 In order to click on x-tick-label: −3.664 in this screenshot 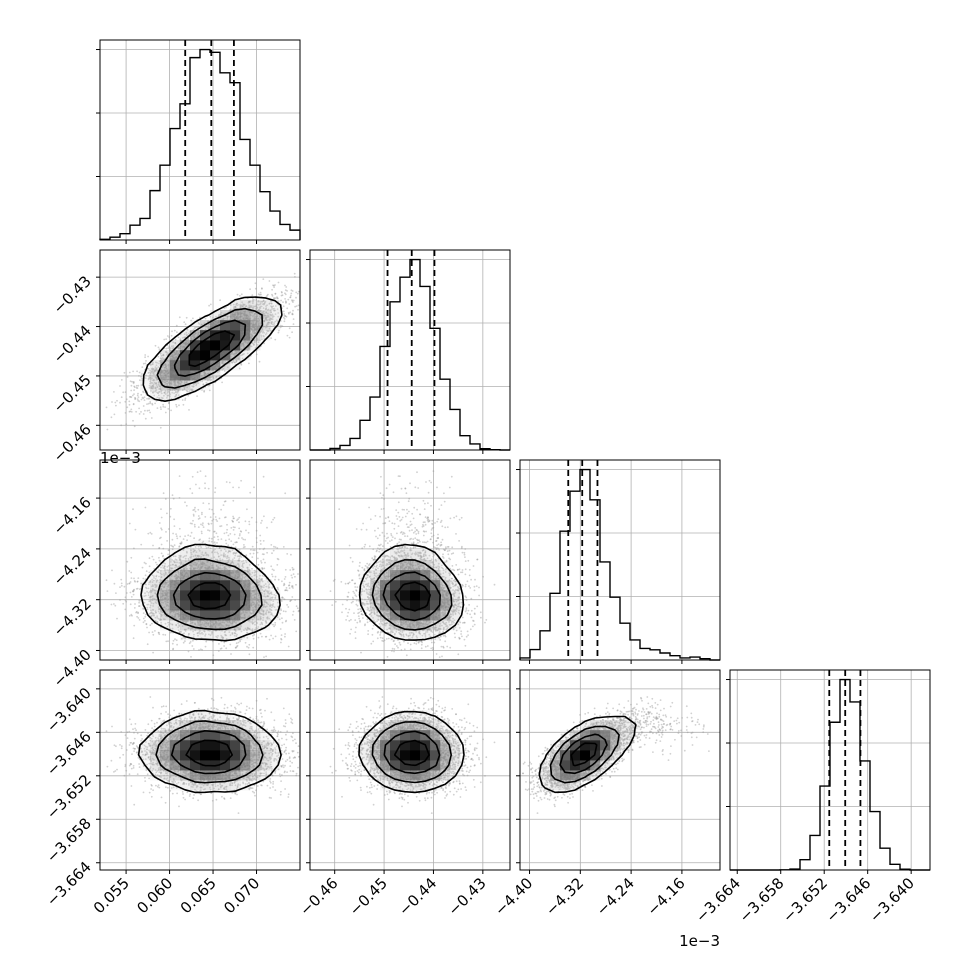, I will do `click(718, 900)`.